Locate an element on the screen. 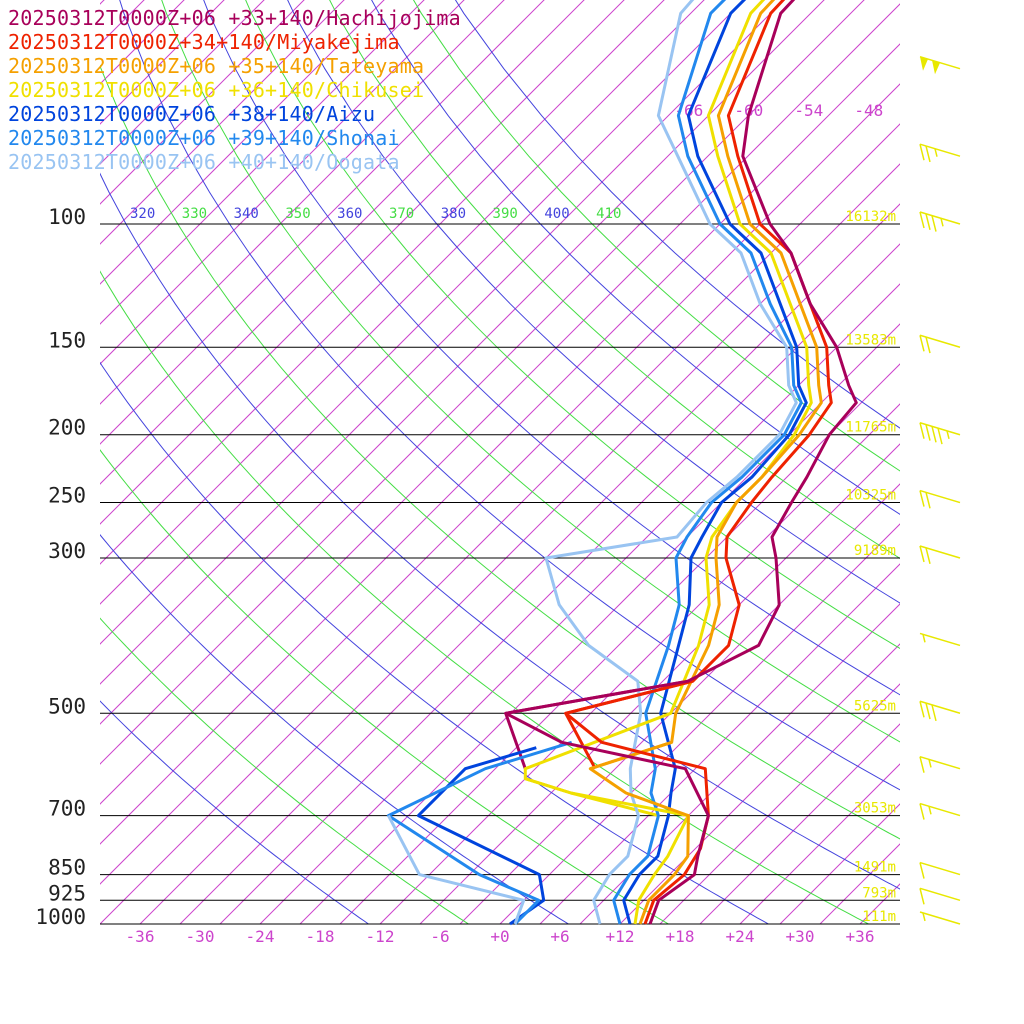  theta-label: 350 is located at coordinates (297, 214).